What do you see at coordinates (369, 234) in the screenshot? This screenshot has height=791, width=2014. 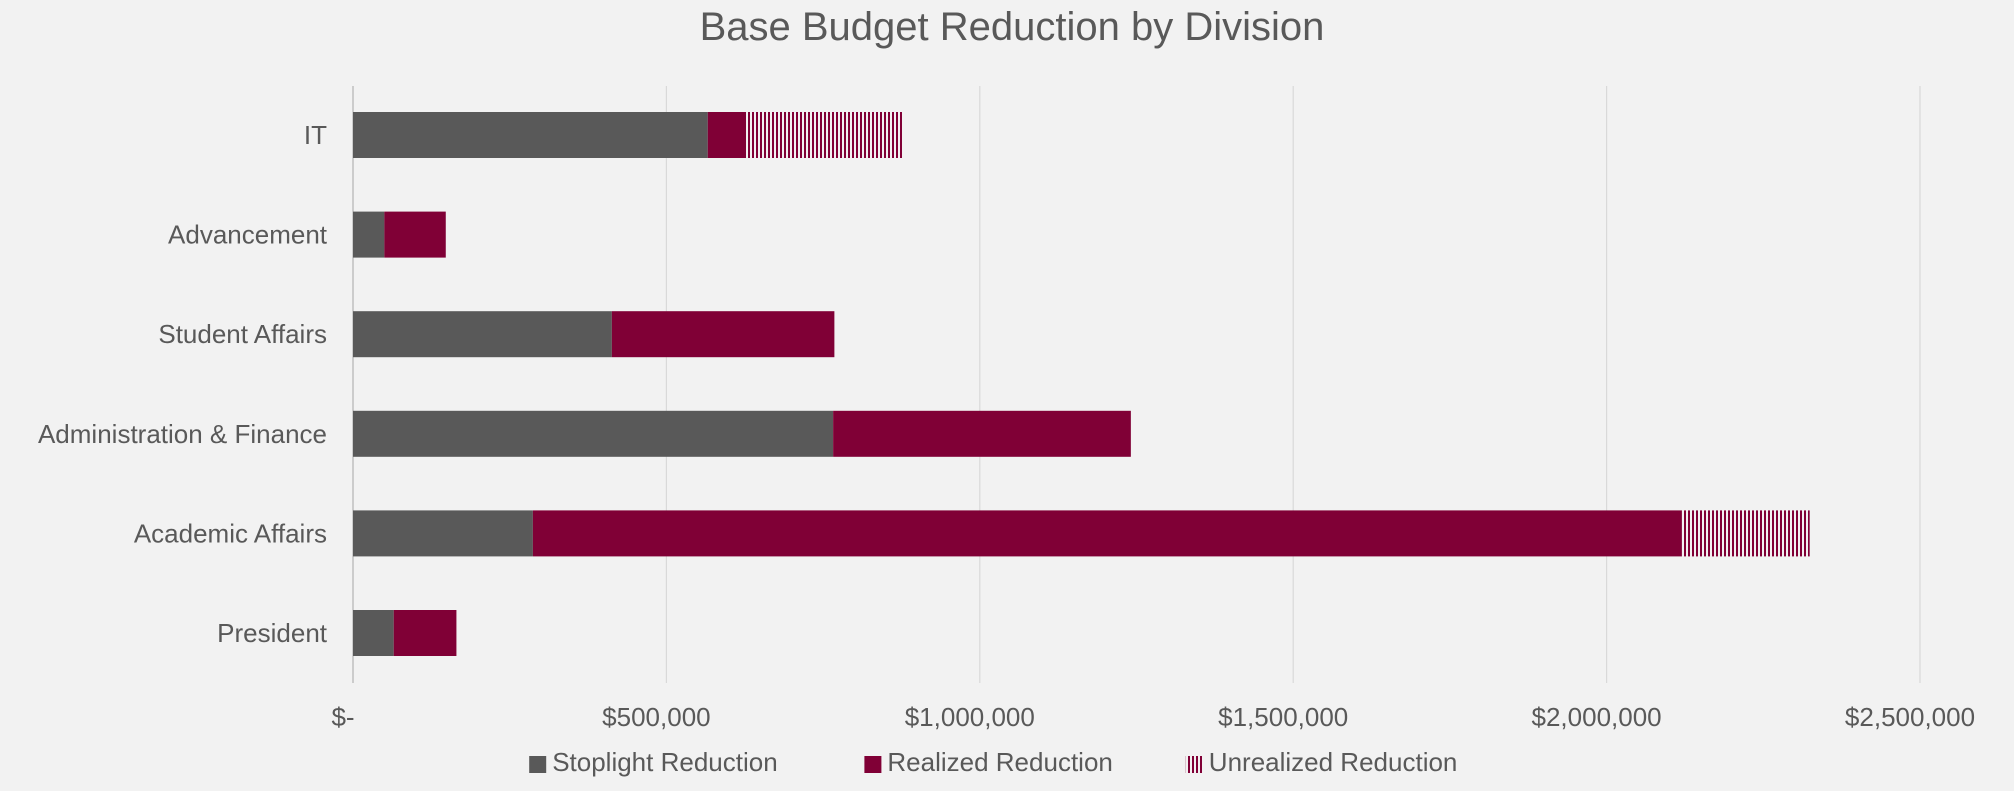 I see `bar-stoplight-reduction-advancement` at bounding box center [369, 234].